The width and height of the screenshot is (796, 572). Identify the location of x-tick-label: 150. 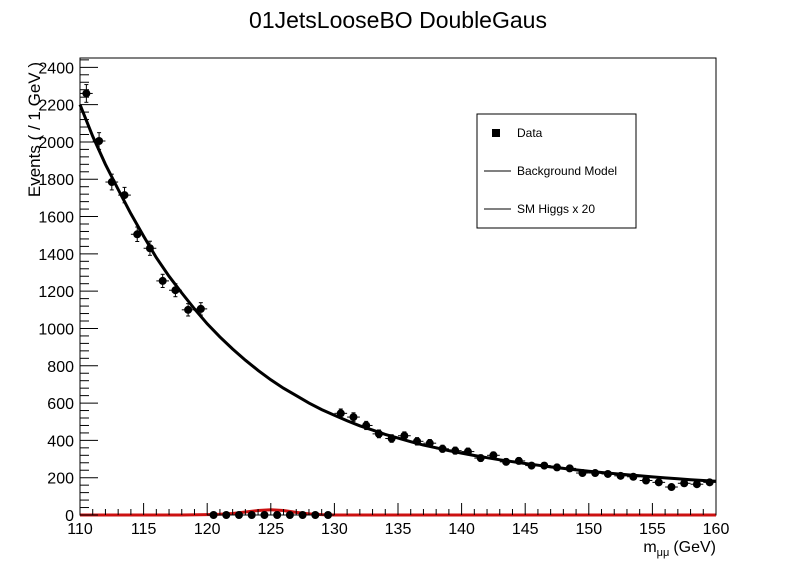
(588, 529).